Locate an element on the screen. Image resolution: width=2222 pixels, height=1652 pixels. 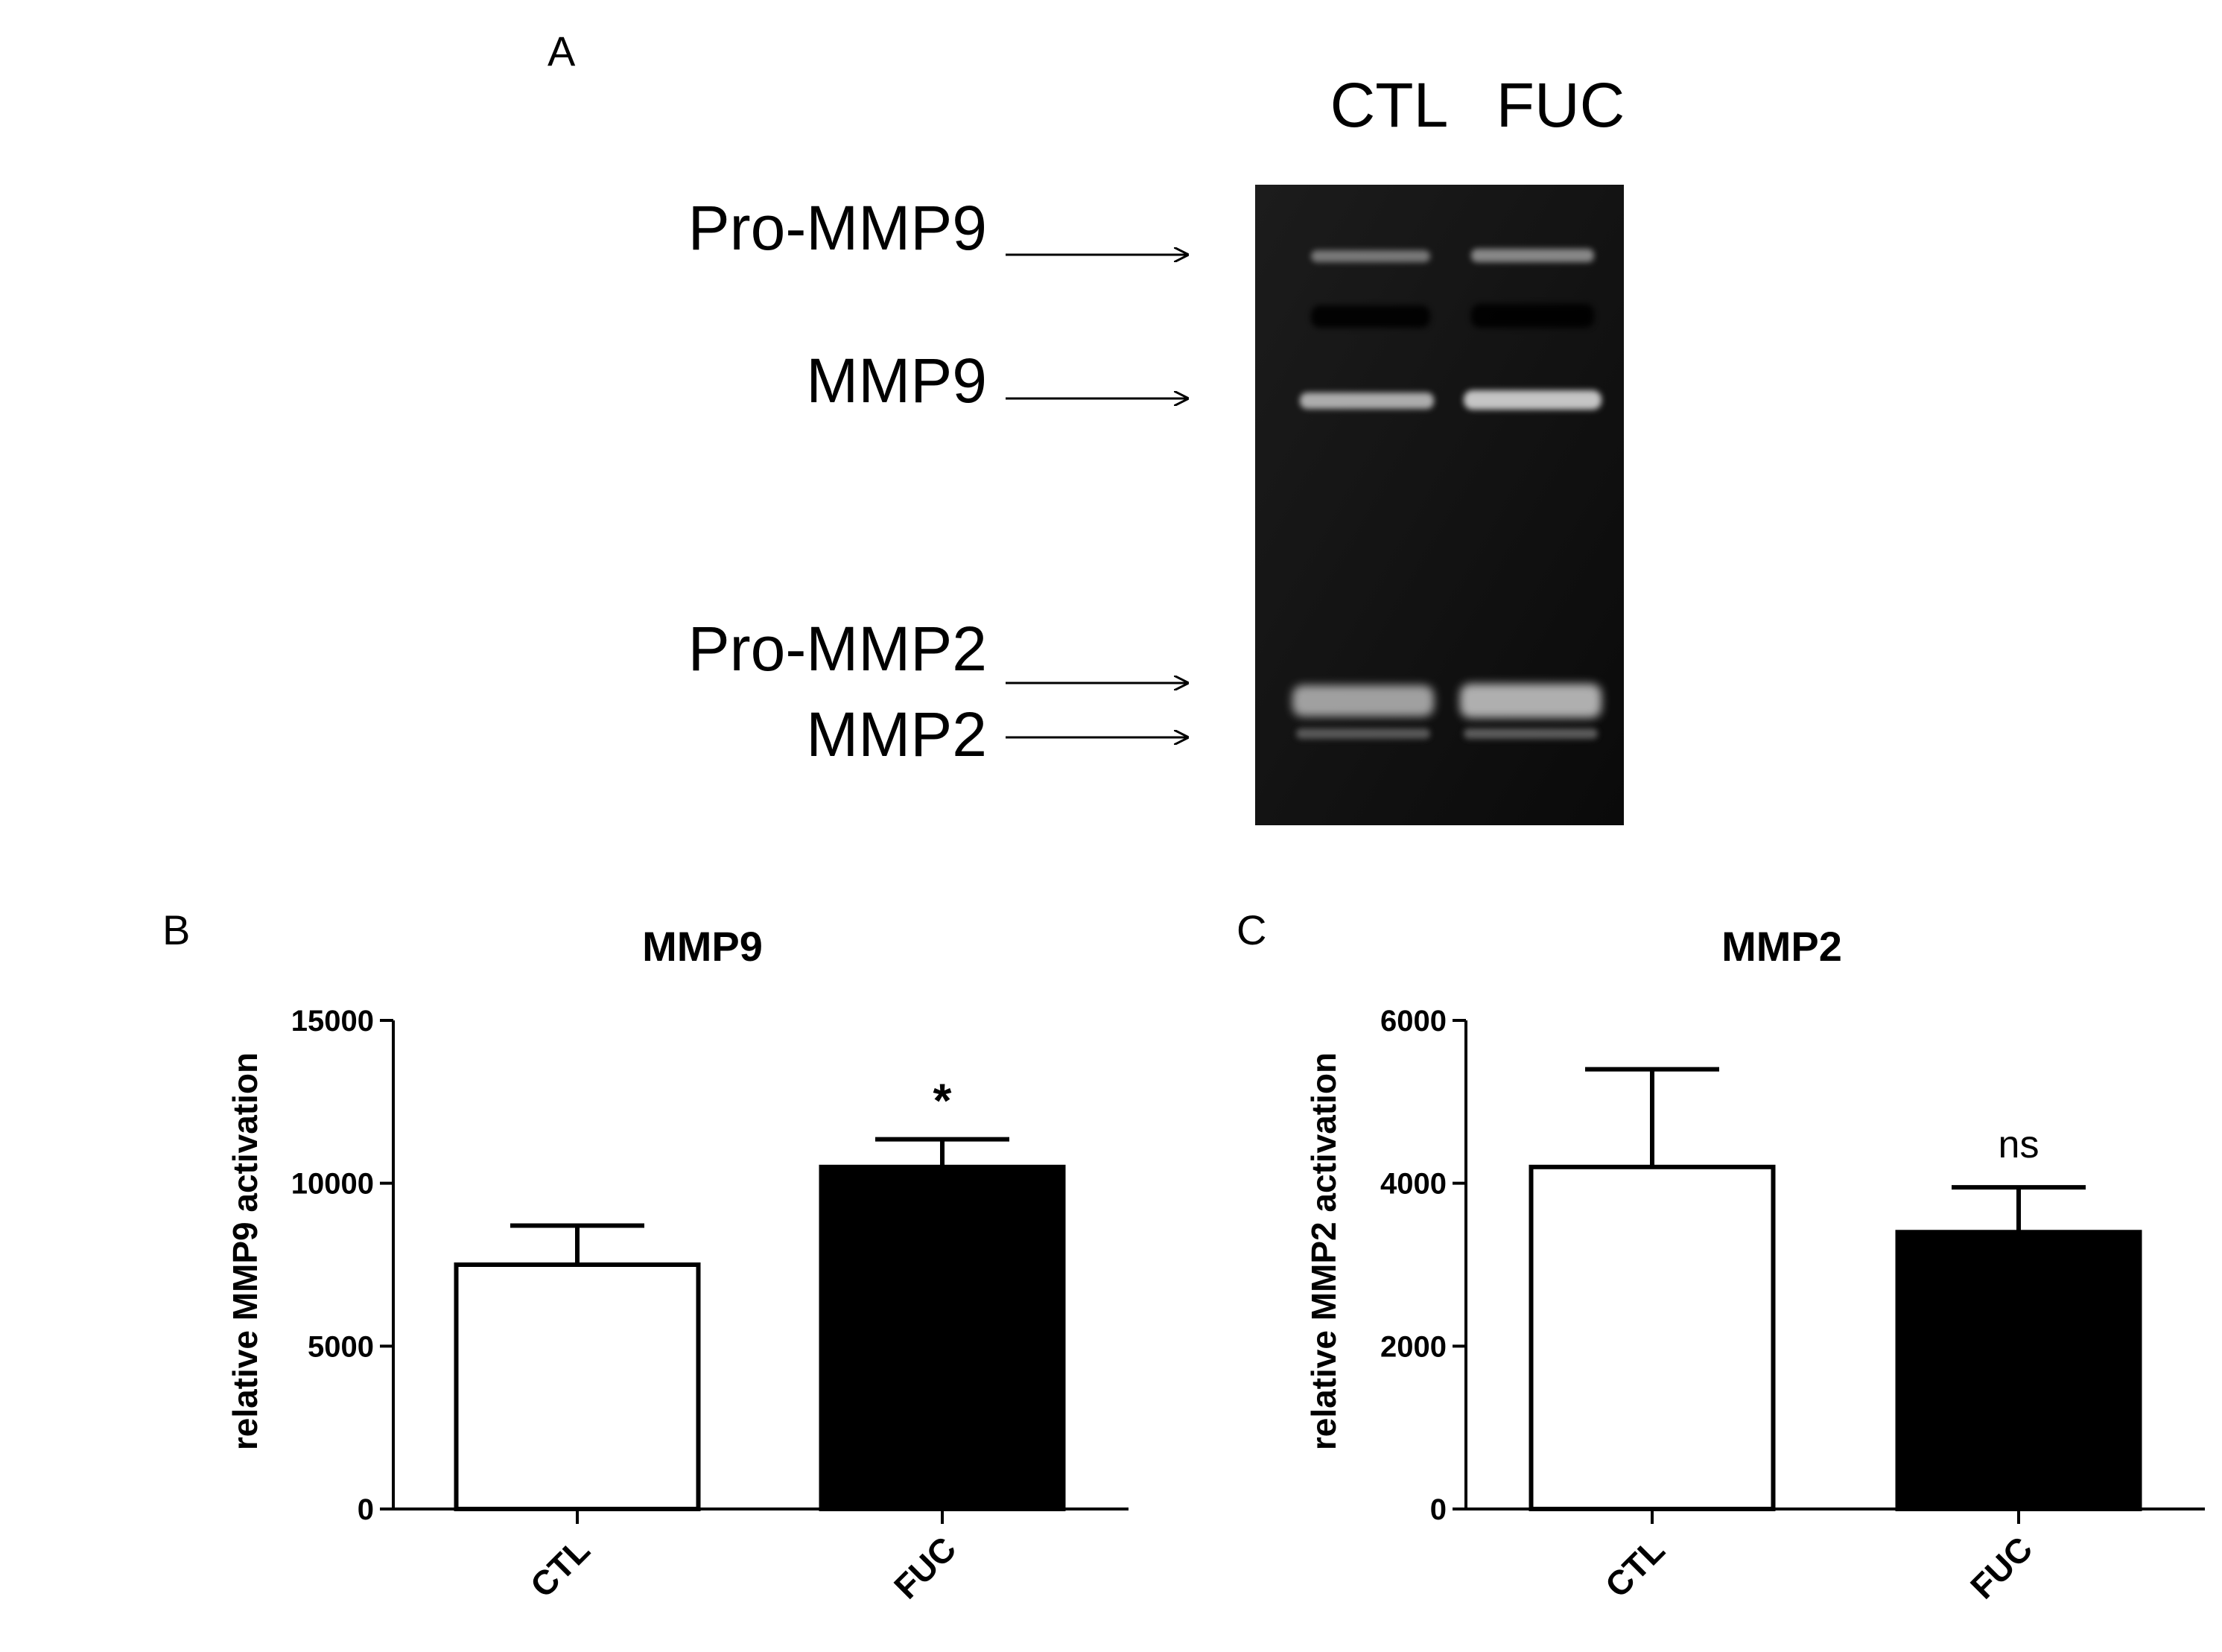
y-tick-label: 4000 is located at coordinates (1413, 1184).